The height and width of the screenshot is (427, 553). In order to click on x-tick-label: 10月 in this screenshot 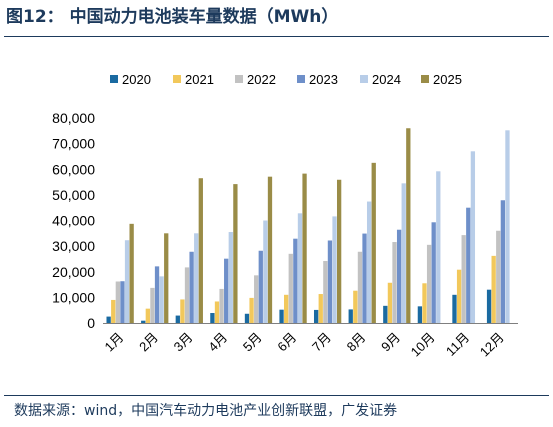, I will do `click(423, 345)`.